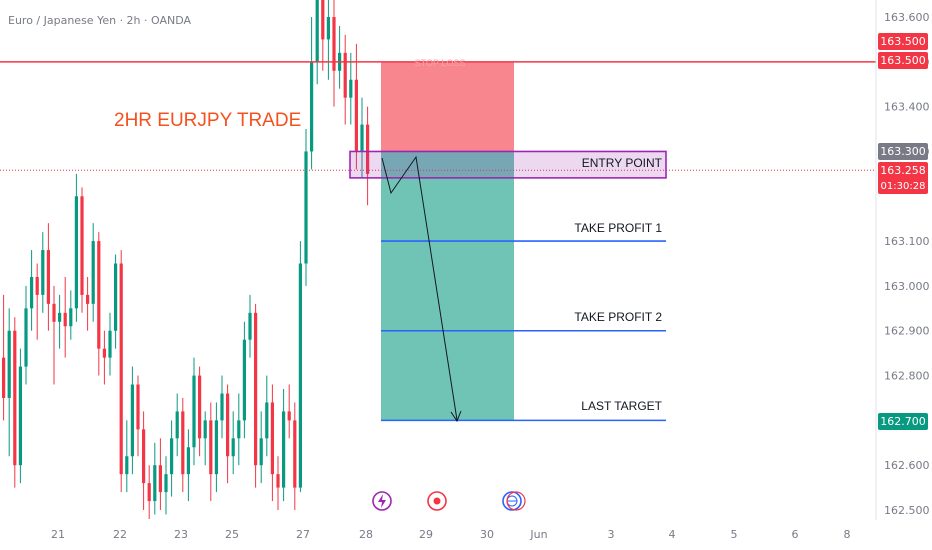  What do you see at coordinates (58, 534) in the screenshot?
I see `x-tick-label: 21` at bounding box center [58, 534].